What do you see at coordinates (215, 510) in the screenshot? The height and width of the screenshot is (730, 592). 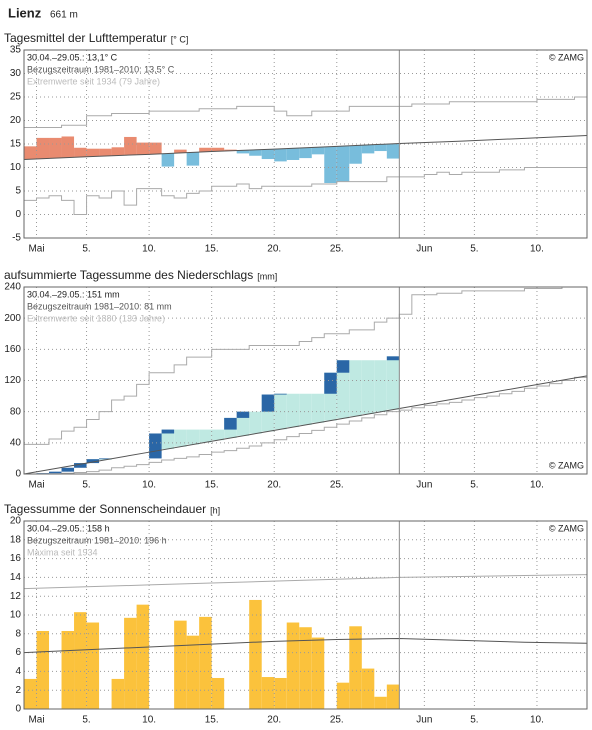 I see `chart-unit: [h]` at bounding box center [215, 510].